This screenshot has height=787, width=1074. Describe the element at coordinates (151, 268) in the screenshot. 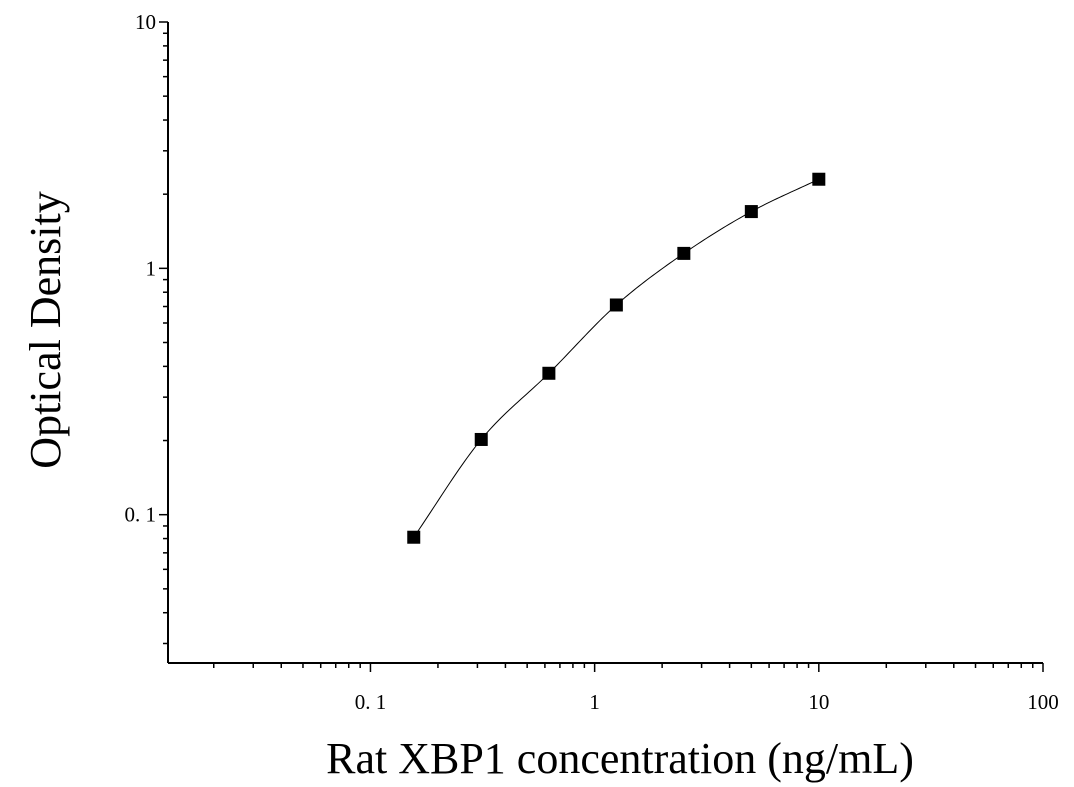

I see `y-tick-label: 1` at that location.